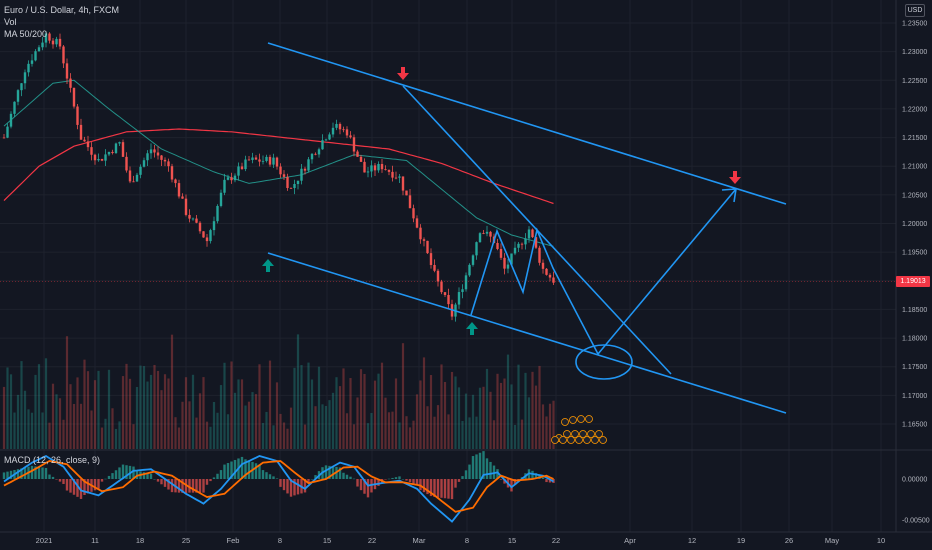 Image resolution: width=932 pixels, height=550 pixels. I want to click on date-tick-label: 26, so click(789, 540).